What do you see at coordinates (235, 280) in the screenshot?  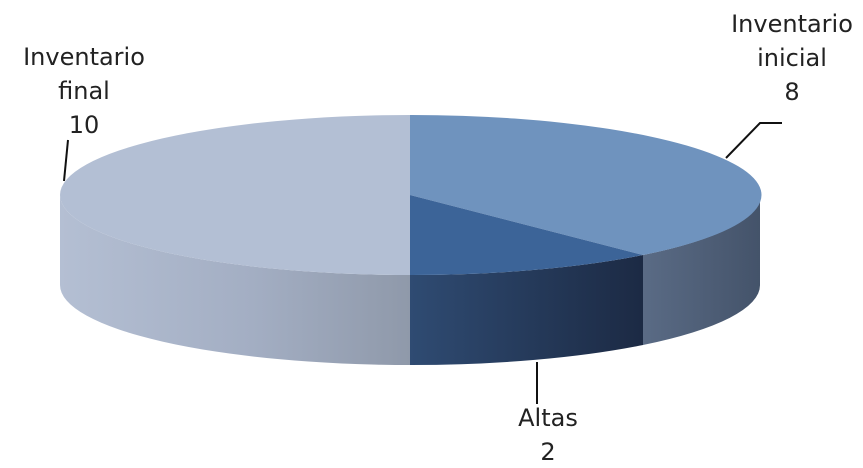 I see `slice-side-final` at bounding box center [235, 280].